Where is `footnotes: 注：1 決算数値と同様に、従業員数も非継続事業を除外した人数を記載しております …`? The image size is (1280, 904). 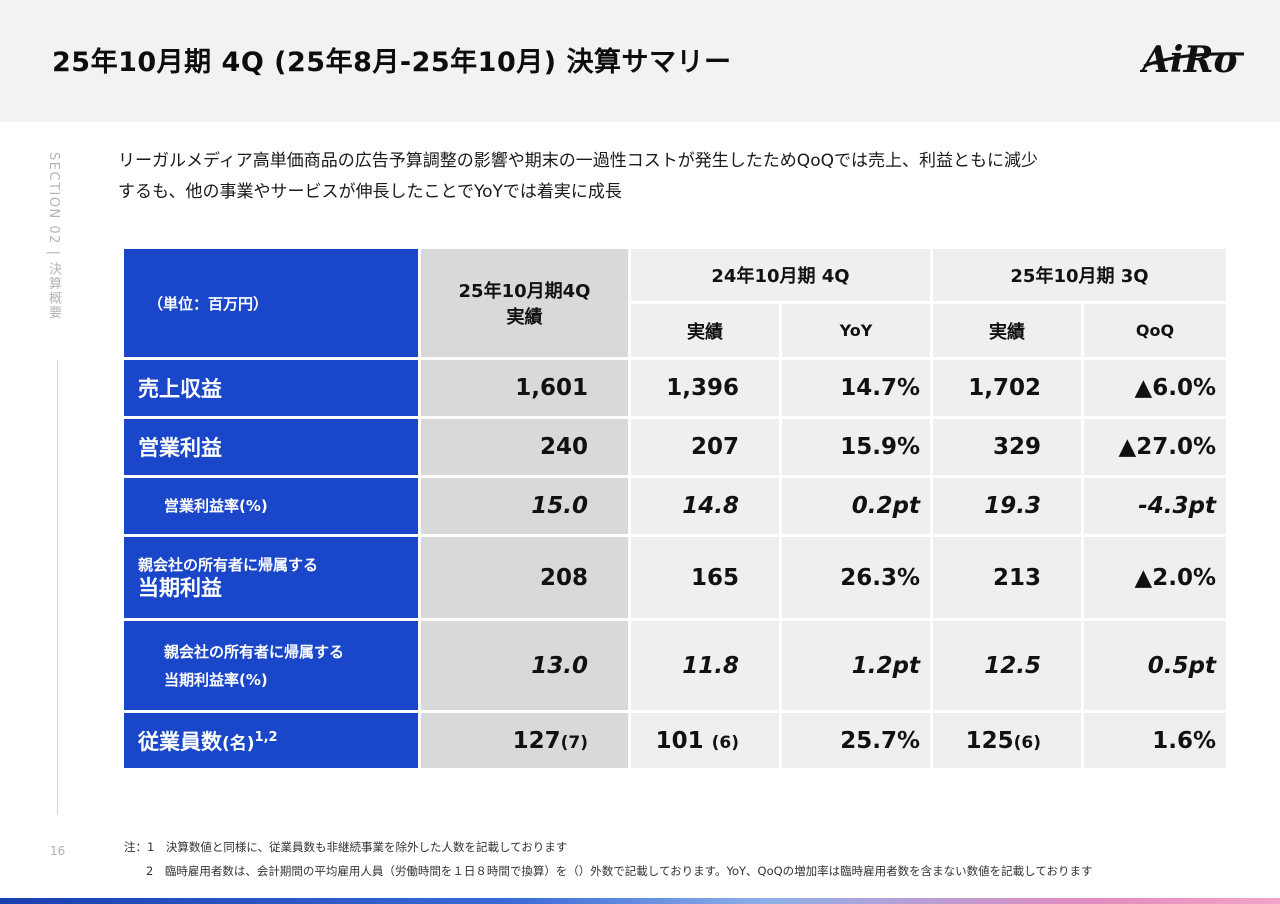
footnotes: 注：1 決算数値と同様に、従業員数も非継続事業を除外した人数を記載しております … is located at coordinates (608, 859).